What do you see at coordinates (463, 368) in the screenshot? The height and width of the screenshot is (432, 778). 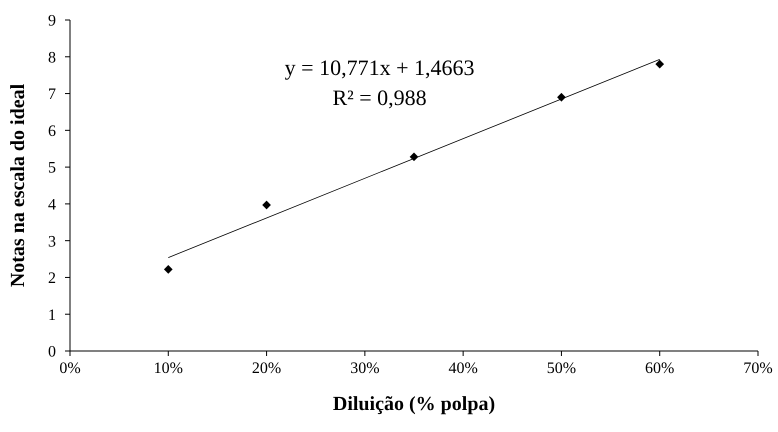 I see `x-tick-label: 40%` at bounding box center [463, 368].